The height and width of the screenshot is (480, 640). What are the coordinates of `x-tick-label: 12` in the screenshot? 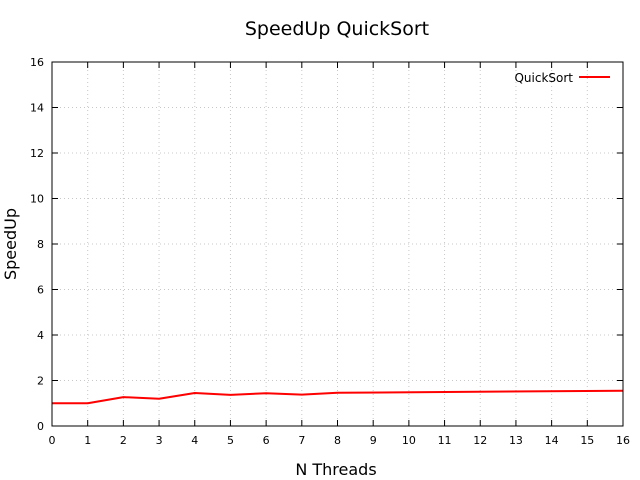 It's located at (480, 440).